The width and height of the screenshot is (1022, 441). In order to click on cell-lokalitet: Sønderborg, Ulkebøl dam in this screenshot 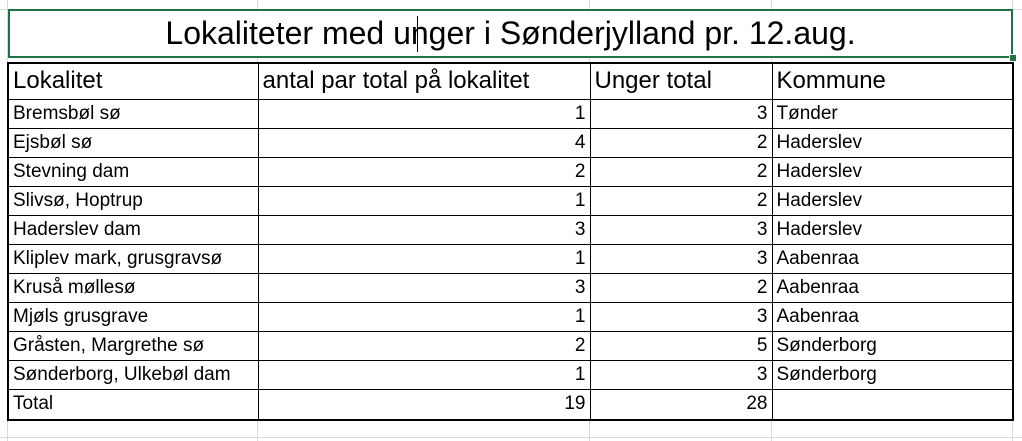, I will do `click(133, 374)`.